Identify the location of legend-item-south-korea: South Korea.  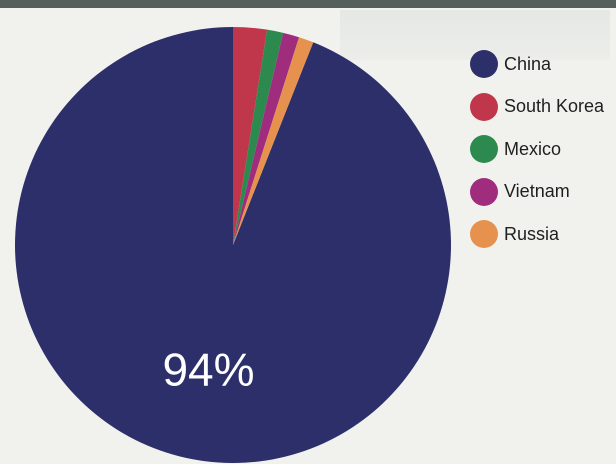
(537, 106).